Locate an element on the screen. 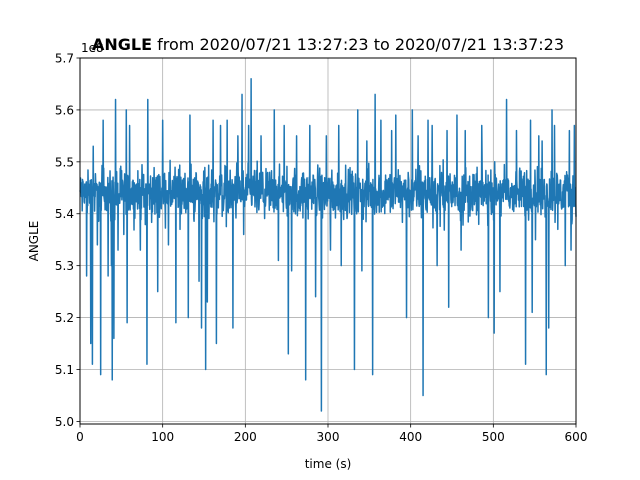 Image resolution: width=640 pixels, height=480 pixels. y-axis-label: ANGLE is located at coordinates (34, 241).